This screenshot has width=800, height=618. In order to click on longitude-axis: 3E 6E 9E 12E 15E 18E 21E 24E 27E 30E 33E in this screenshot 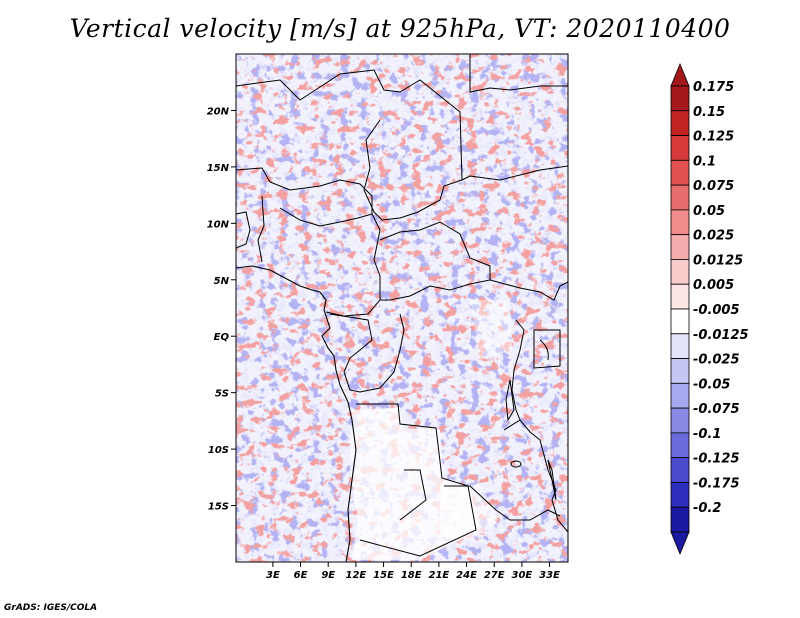, I will do `click(413, 571)`.